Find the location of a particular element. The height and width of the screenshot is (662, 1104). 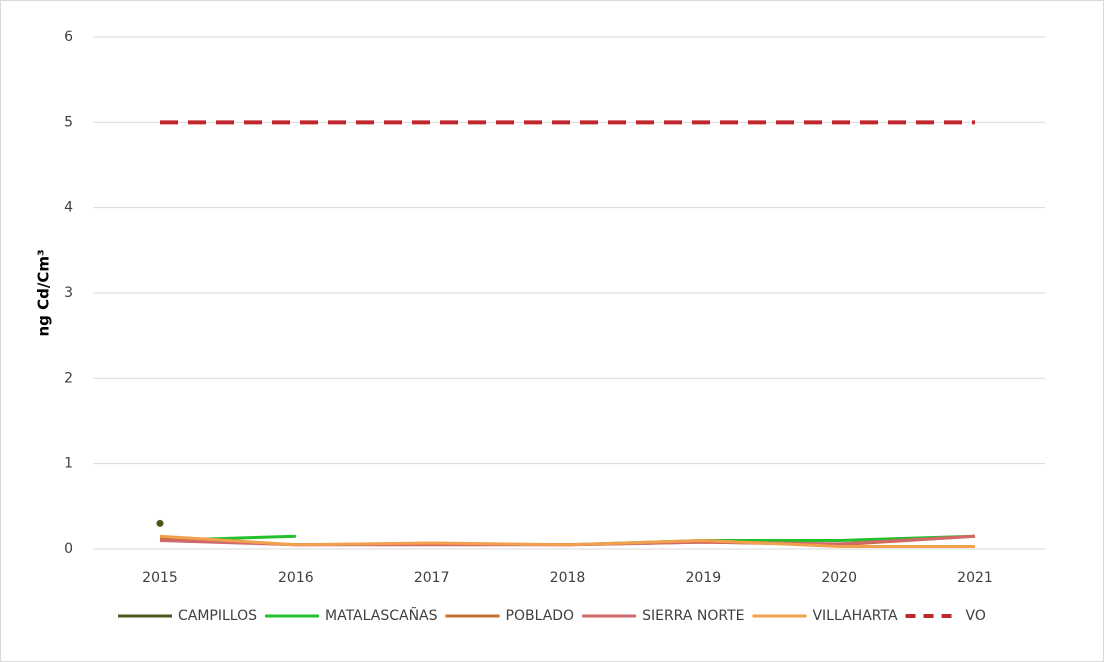

y-tick-label: 2 is located at coordinates (68, 378).